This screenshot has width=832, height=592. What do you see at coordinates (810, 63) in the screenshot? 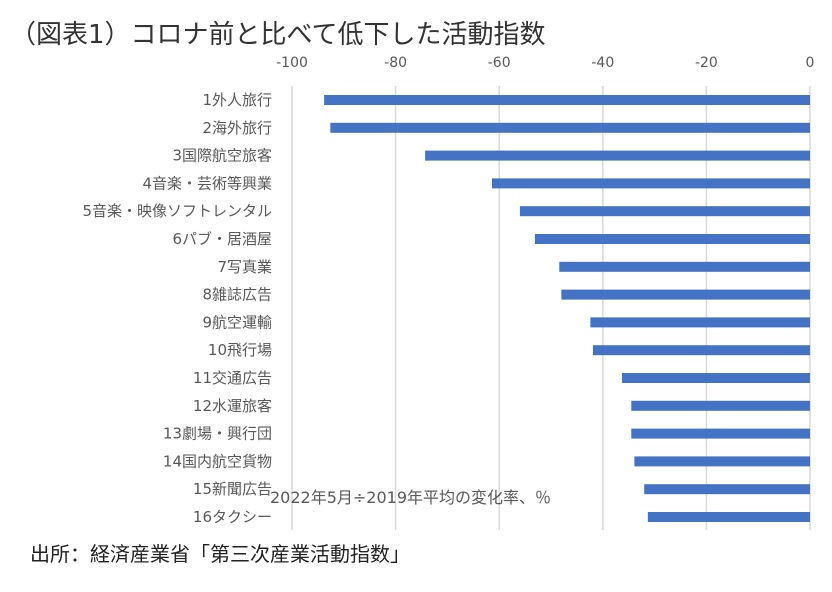
I see `x-tick-label: 0` at bounding box center [810, 63].